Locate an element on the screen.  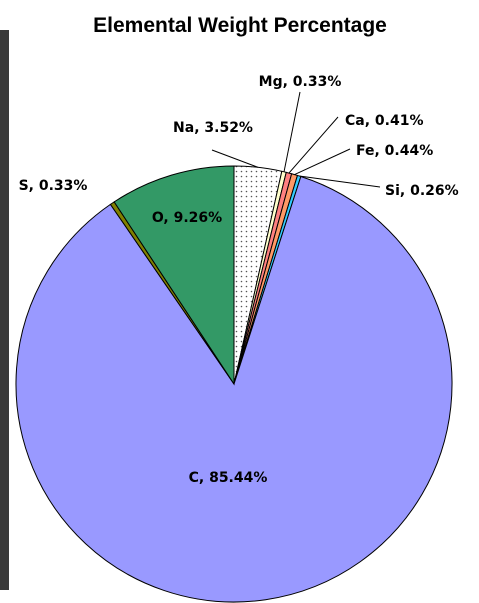
data-label: S, 0.33% is located at coordinates (53, 186).